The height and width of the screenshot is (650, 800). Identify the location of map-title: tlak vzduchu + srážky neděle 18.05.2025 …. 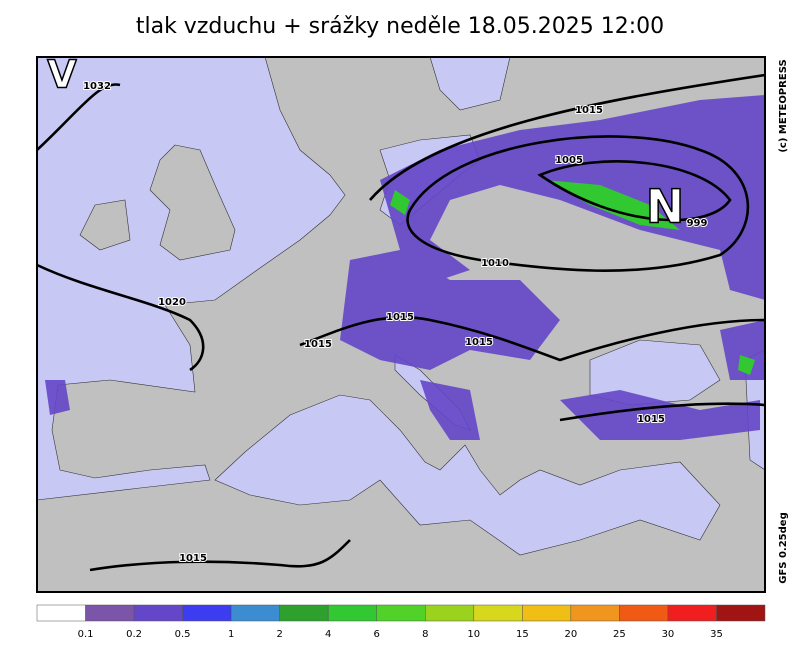
(400, 26).